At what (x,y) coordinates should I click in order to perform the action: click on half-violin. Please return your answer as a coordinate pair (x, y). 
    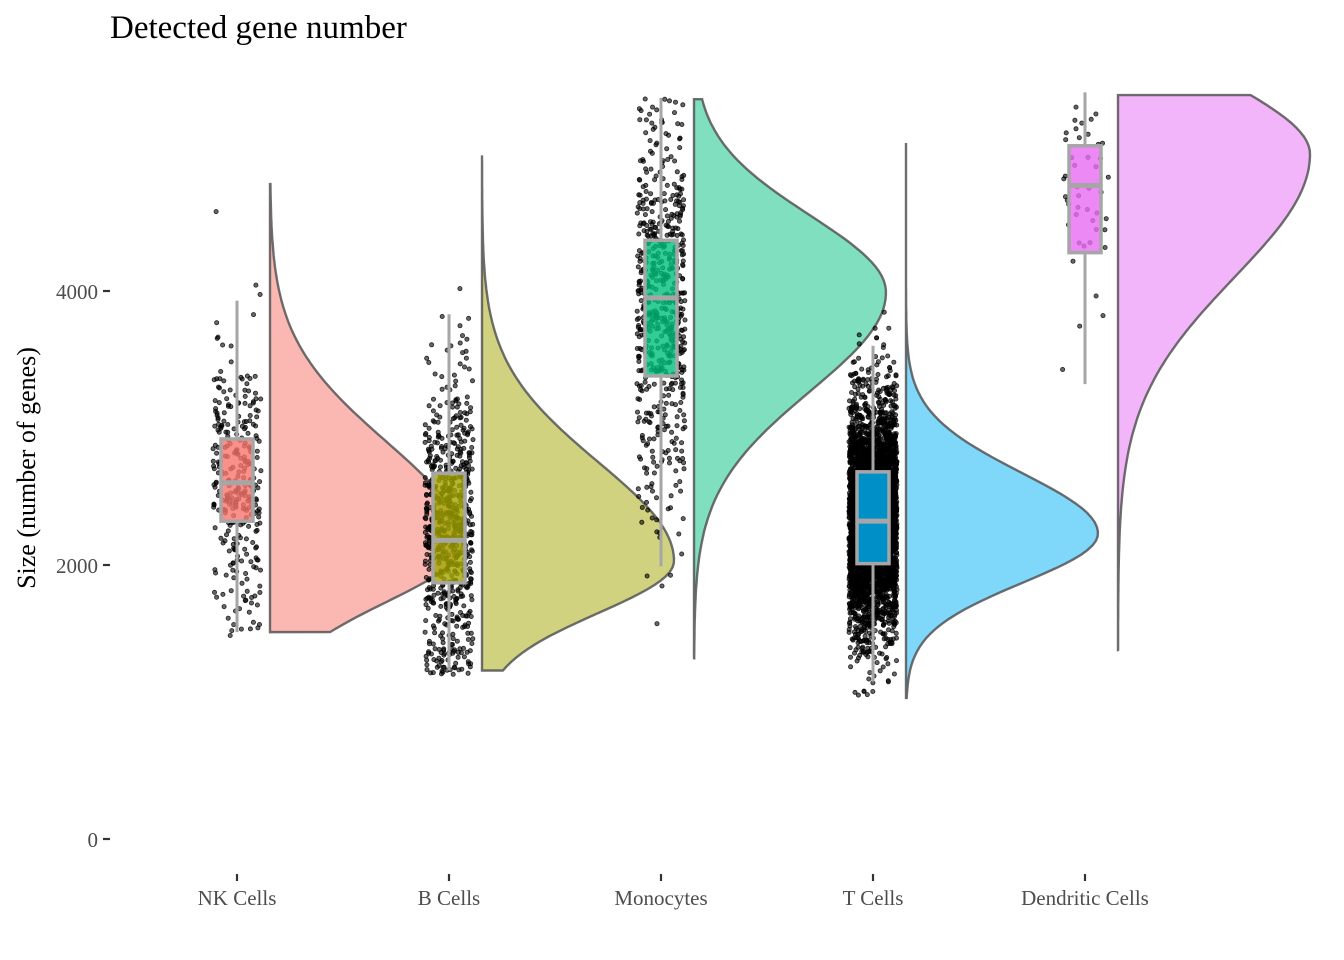
    Looking at the image, I should click on (578, 413).